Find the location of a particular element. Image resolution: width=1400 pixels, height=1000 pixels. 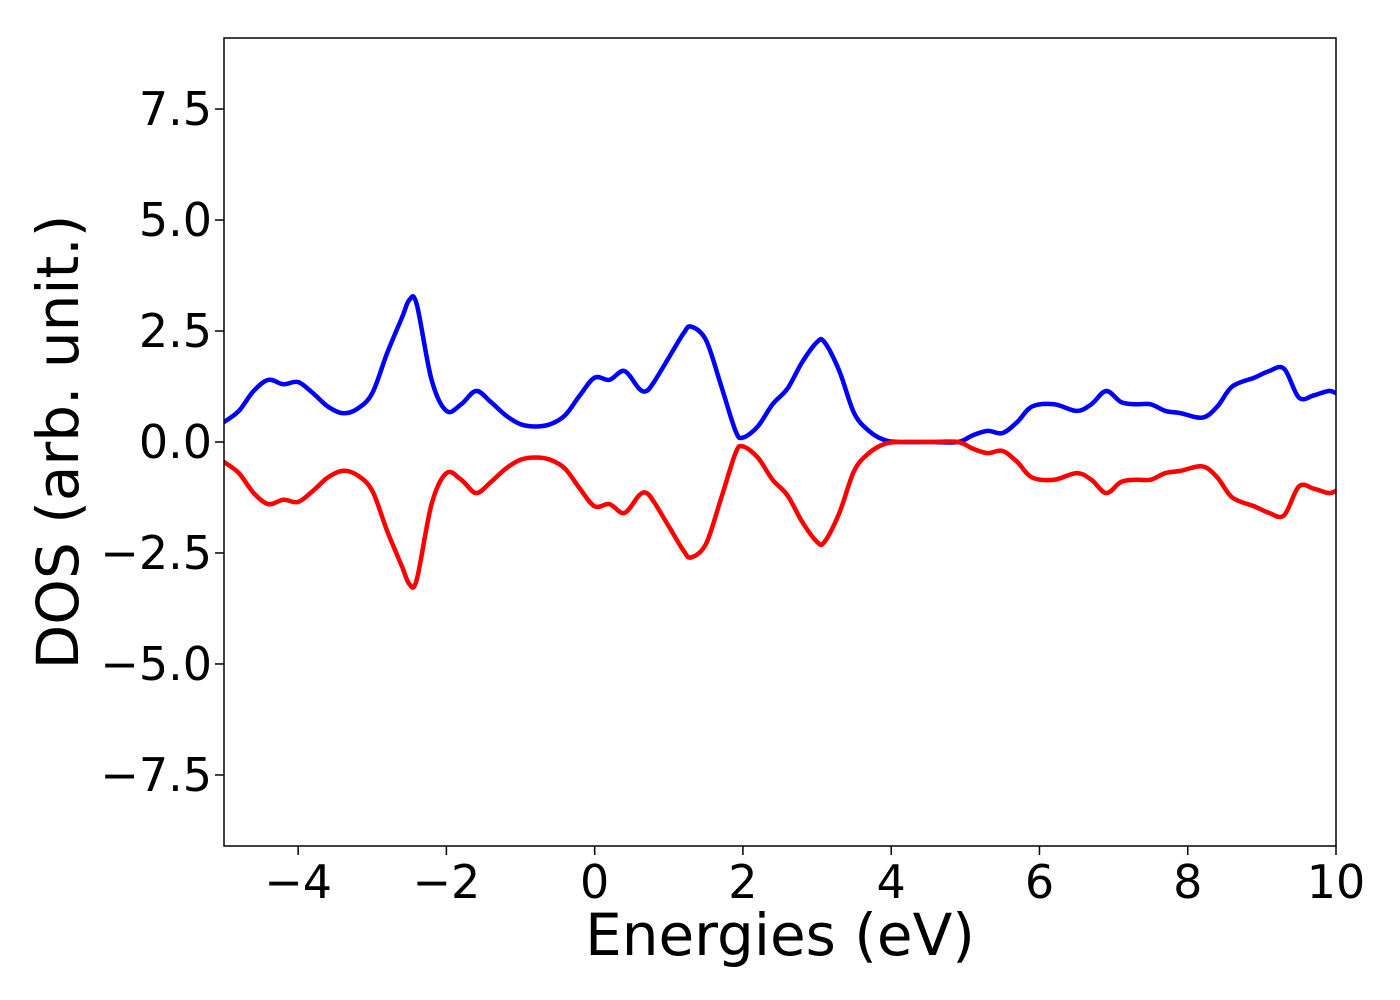

x-tick-label: −2 is located at coordinates (446, 882).